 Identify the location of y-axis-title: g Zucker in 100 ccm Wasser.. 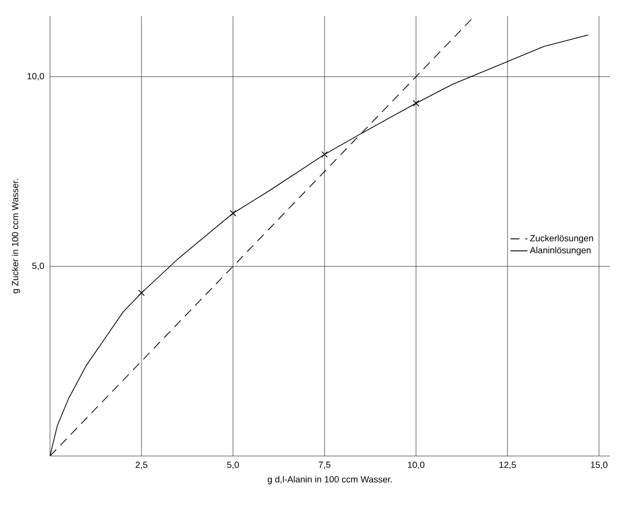
(16, 236).